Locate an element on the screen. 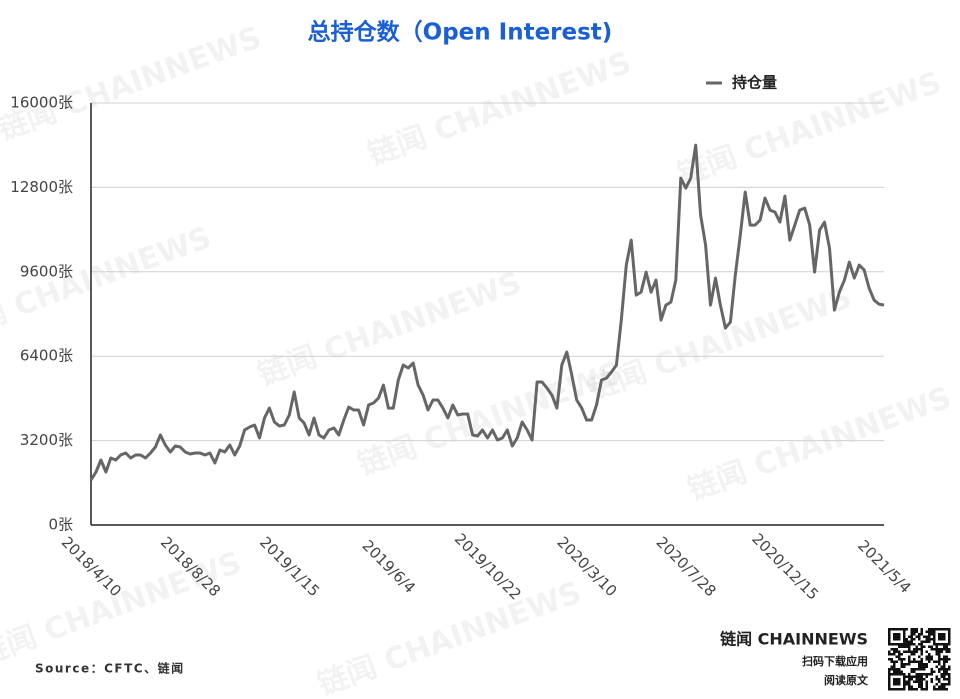 This screenshot has width=960, height=699. source: Source：CFTC、链闻 is located at coordinates (110, 668).